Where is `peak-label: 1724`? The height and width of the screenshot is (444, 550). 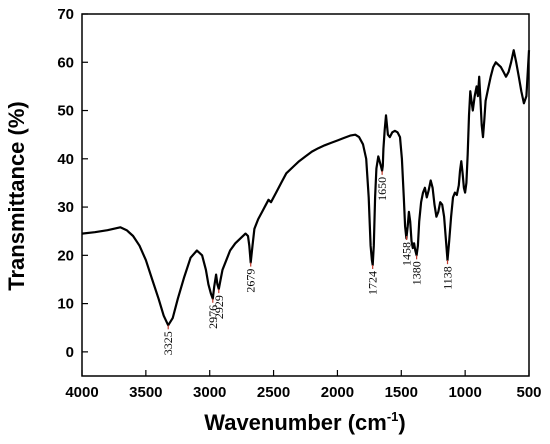 peak-label: 1724 is located at coordinates (373, 283).